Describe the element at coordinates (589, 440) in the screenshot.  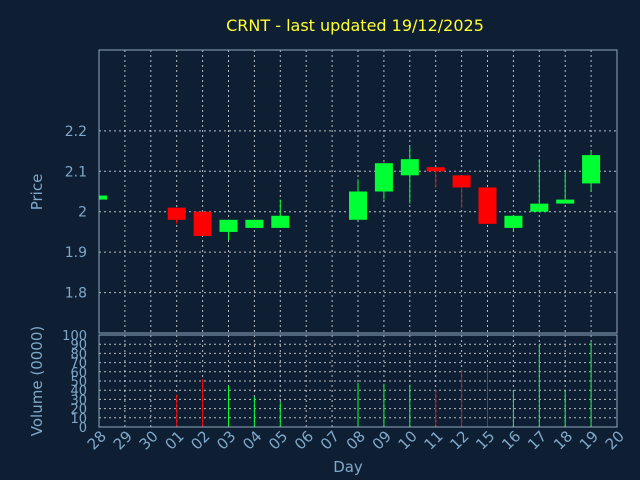
I see `day-tick-label: 19` at that location.